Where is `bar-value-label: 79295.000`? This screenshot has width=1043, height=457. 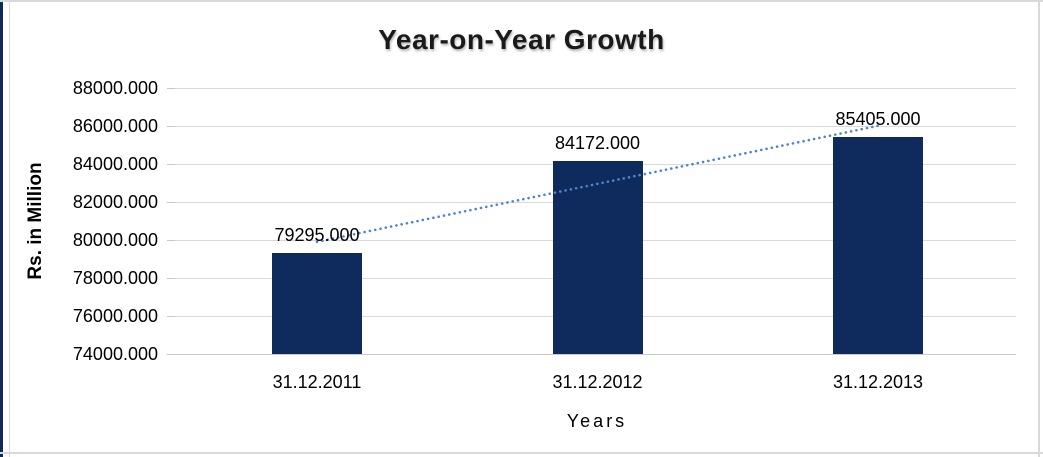
bar-value-label: 79295.000 is located at coordinates (317, 235).